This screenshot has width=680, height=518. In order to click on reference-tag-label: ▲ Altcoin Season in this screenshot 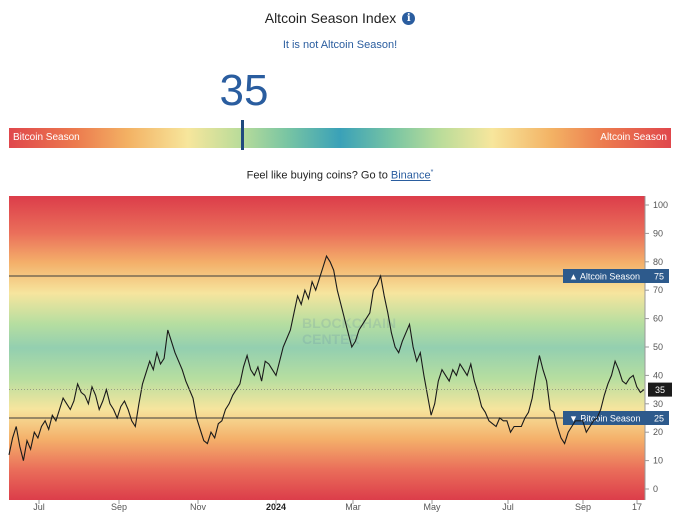, I will do `click(604, 277)`.